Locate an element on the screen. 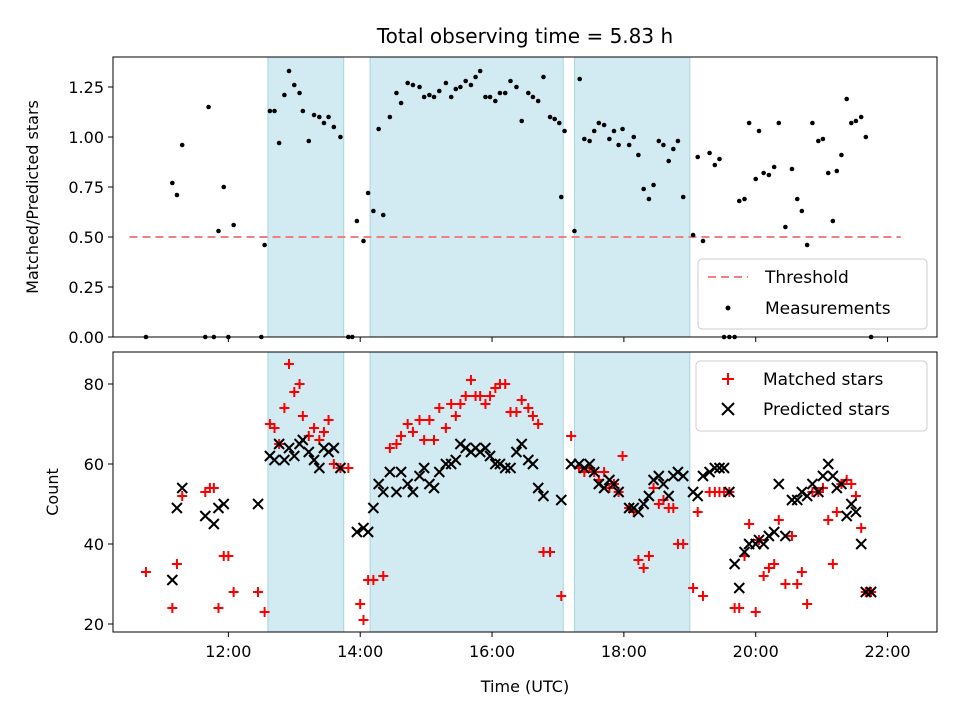  bottom-y-tick-label: 60 is located at coordinates (94, 464).